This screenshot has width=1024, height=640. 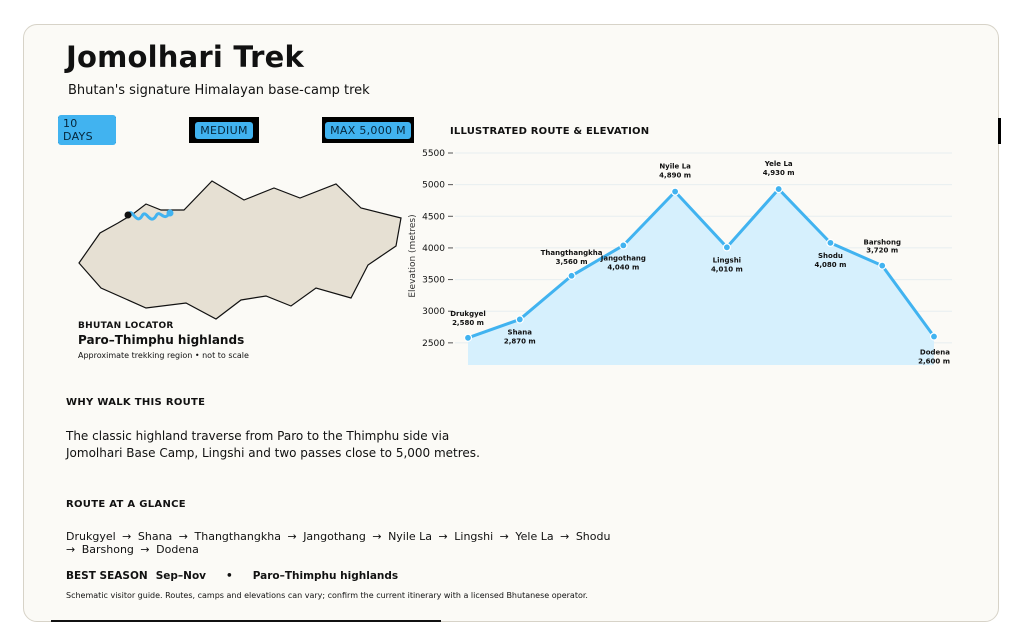 I want to click on point-name-label: Yele La, so click(x=778, y=164).